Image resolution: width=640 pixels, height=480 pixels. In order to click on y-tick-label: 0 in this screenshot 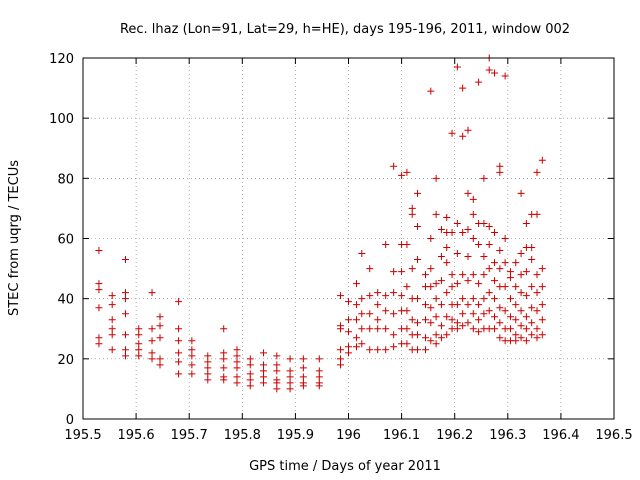, I will do `click(70, 420)`.